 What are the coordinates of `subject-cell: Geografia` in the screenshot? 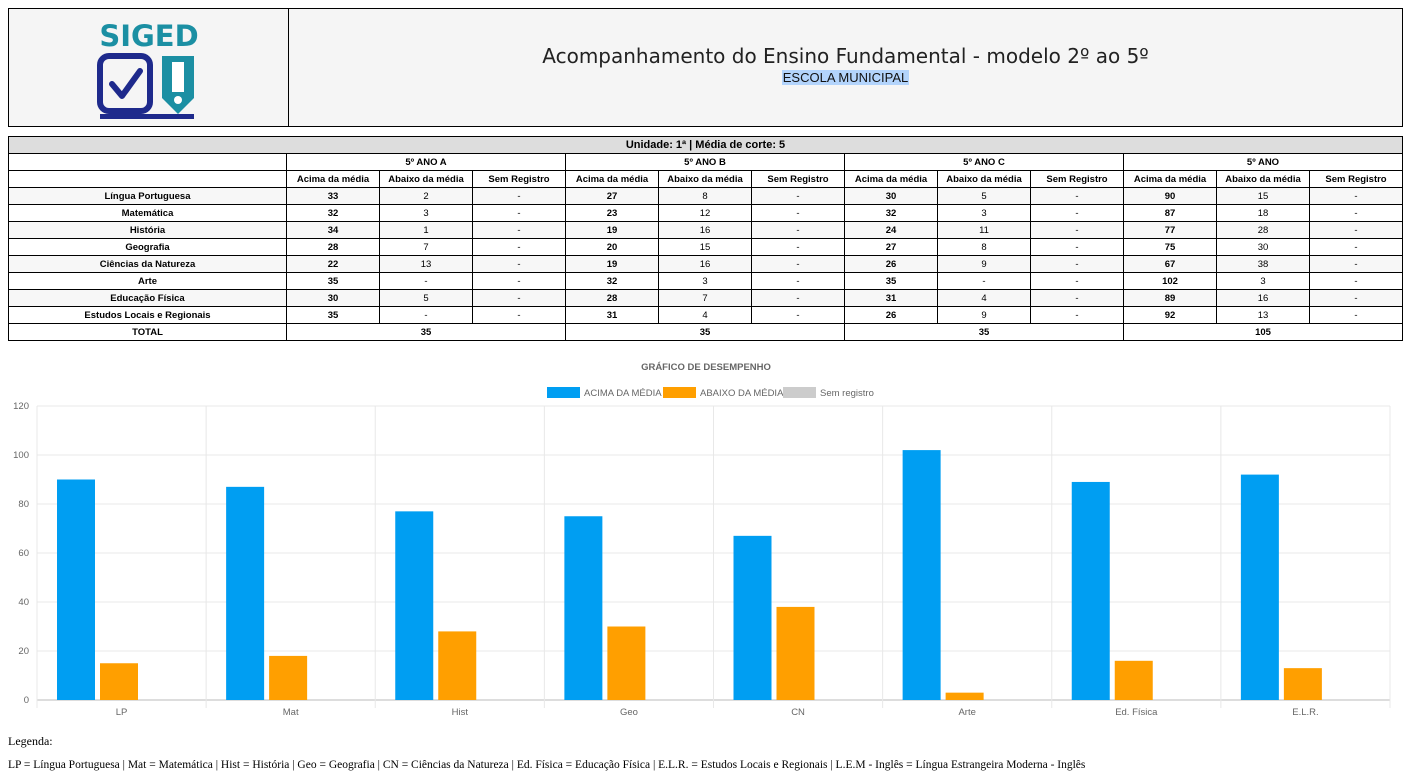 It's located at (147, 247).